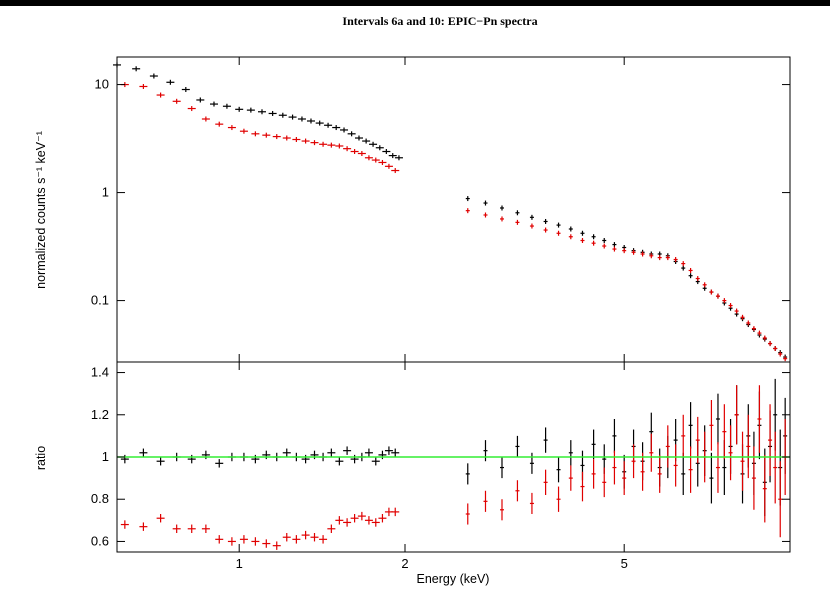 The image size is (830, 600). What do you see at coordinates (100, 498) in the screenshot?
I see `ratio-y-tick-label: 0.8` at bounding box center [100, 498].